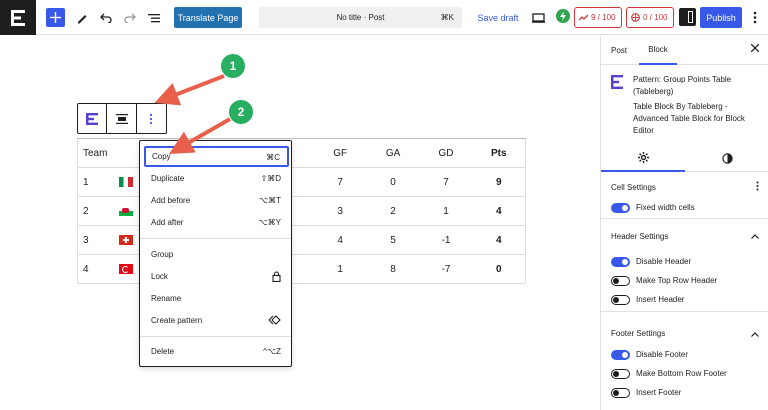 The height and width of the screenshot is (410, 768). I want to click on section-title: Footer Settings, so click(638, 333).